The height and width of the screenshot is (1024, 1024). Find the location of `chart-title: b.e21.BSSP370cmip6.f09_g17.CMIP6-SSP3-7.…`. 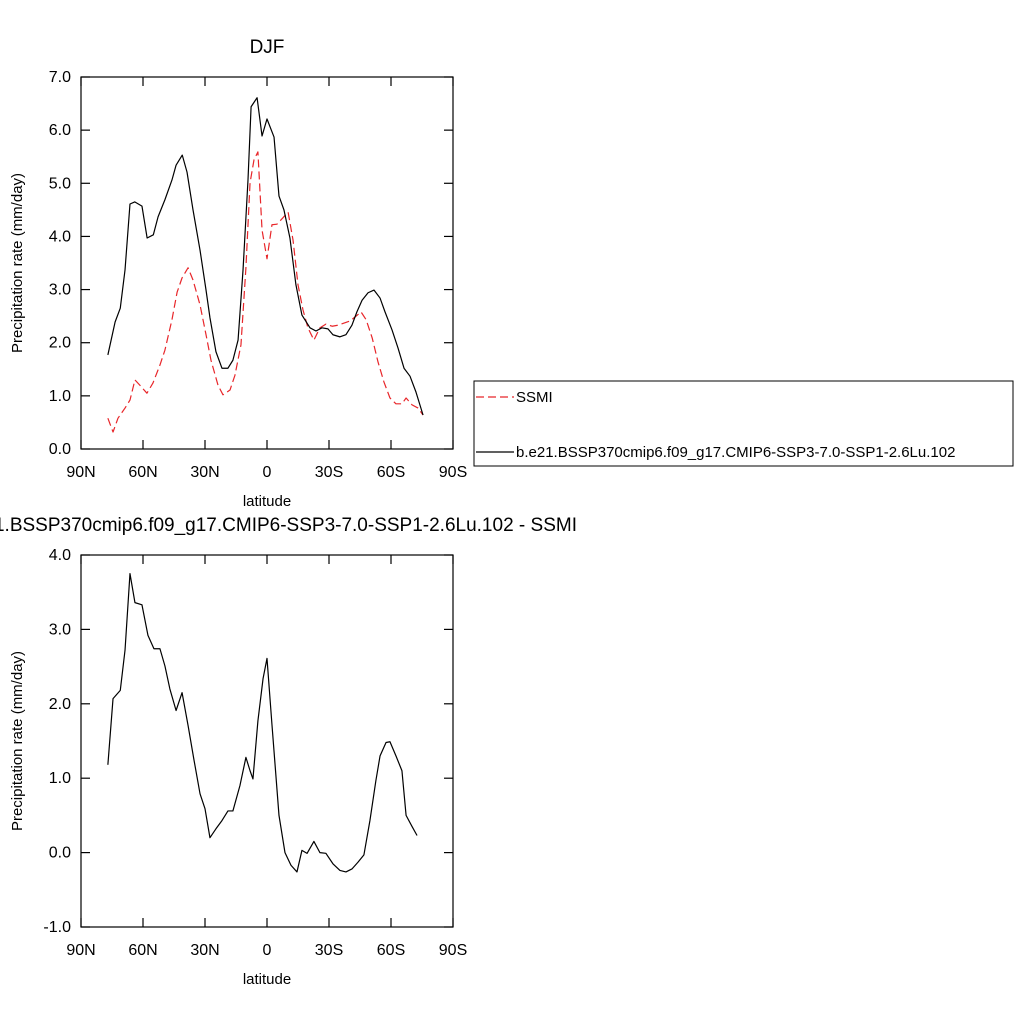

chart-title: b.e21.BSSP370cmip6.f09_g17.CMIP6-SSP3-7.… is located at coordinates (288, 525).